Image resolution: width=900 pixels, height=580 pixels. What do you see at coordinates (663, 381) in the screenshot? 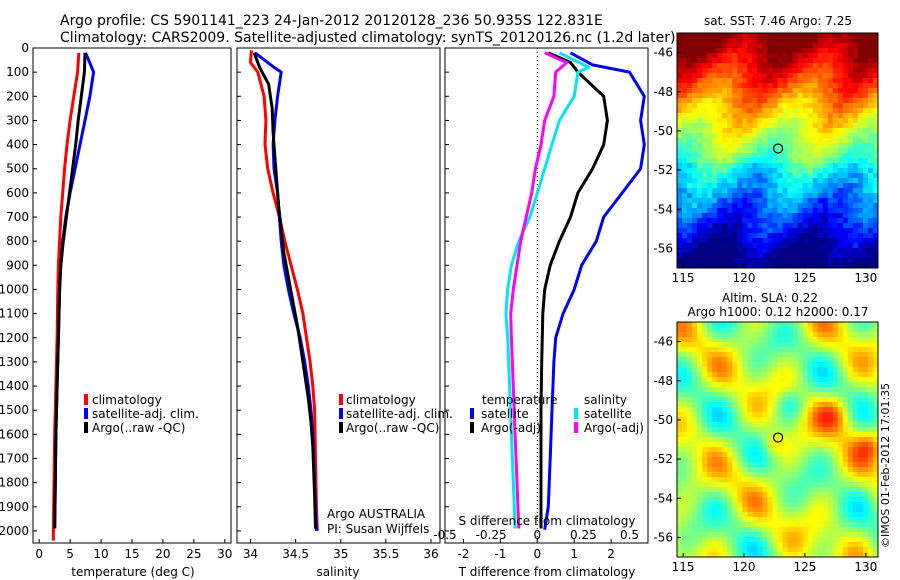
I see `map-y-tick-label: -48` at bounding box center [663, 381].